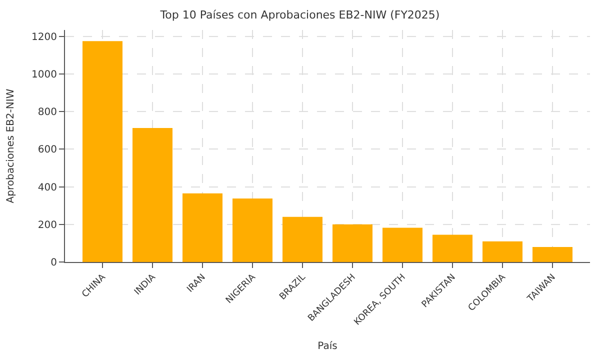  I want to click on chart-title: Top 10 Países con Aprobaciones EB2-NIW (FY2025), so click(299, 15).